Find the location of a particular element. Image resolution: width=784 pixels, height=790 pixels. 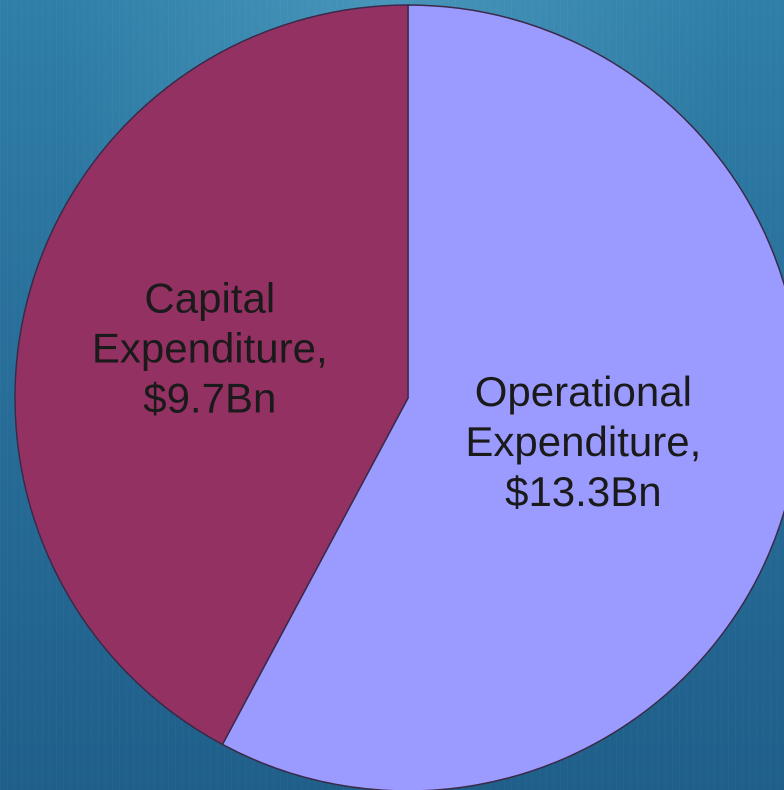

pie-slice-label-line: Operational is located at coordinates (583, 391).